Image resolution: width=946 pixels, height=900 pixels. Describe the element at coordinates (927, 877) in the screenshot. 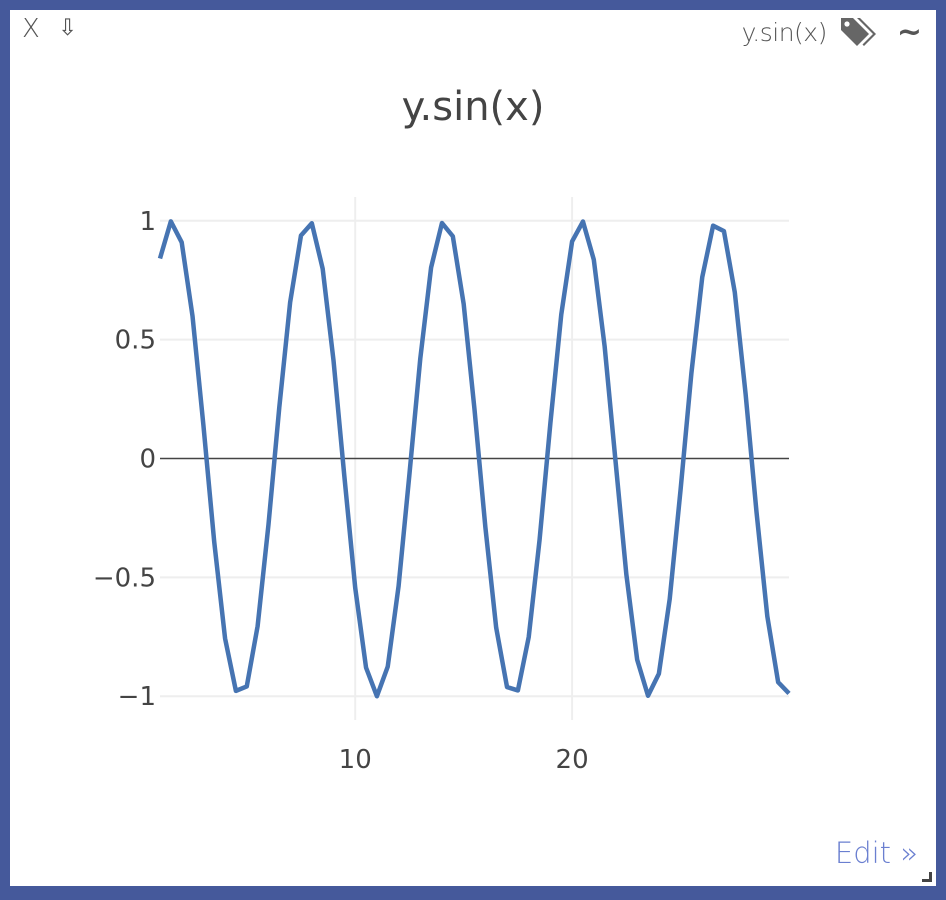

I see `resize-handle-icon` at that location.